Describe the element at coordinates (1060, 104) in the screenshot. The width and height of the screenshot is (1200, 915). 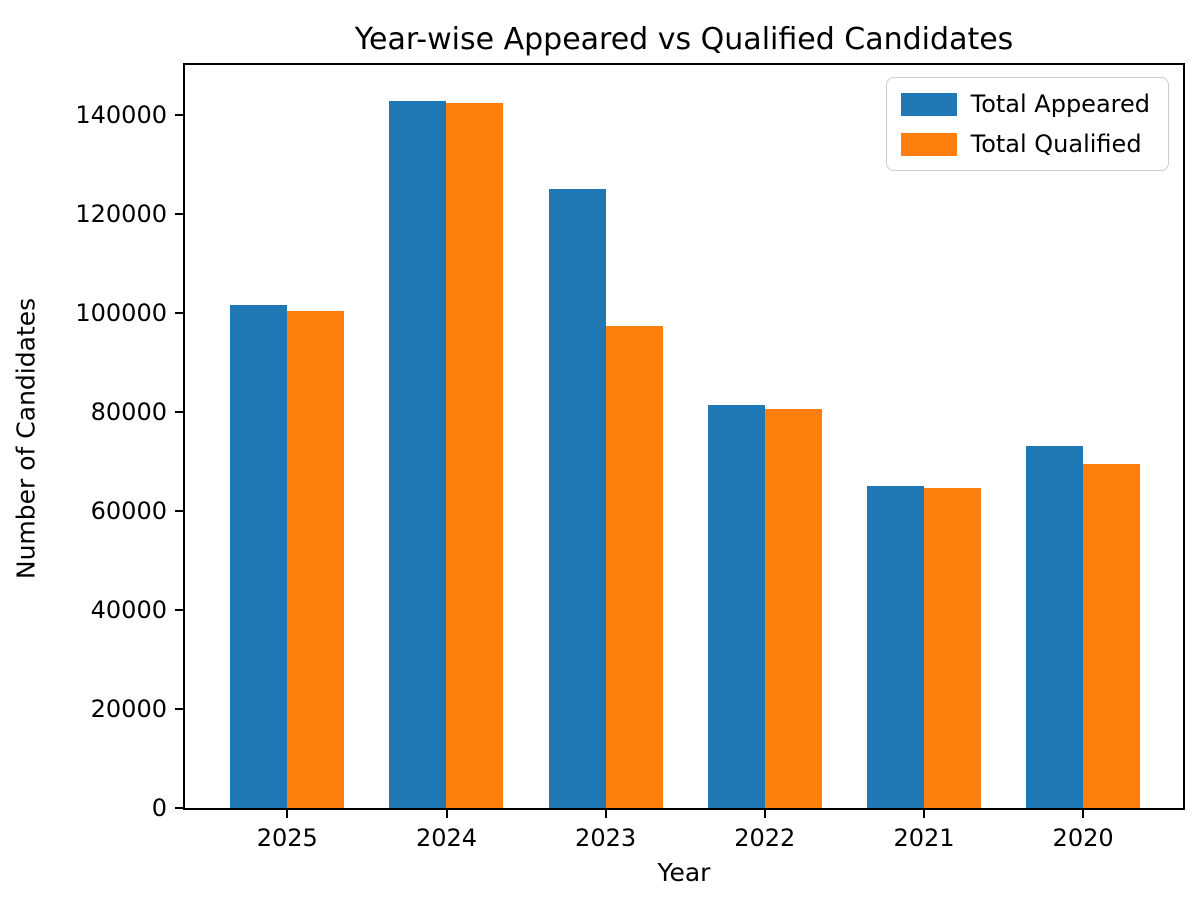
I see `legend-label-appeared: Total Appeared` at that location.